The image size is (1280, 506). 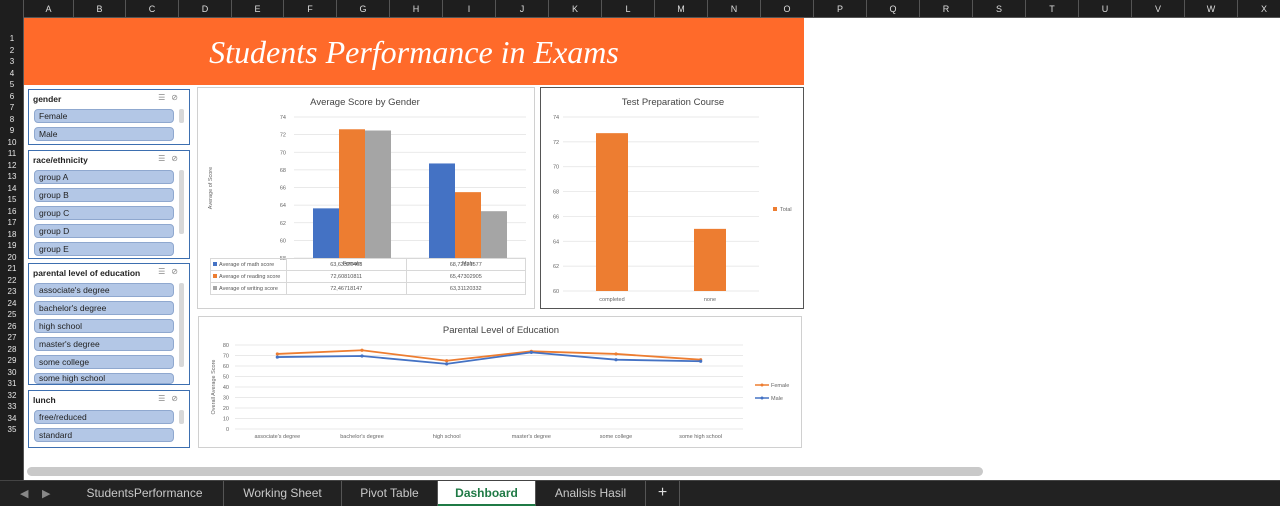 I want to click on column-header-cell: M, so click(x=681, y=9).